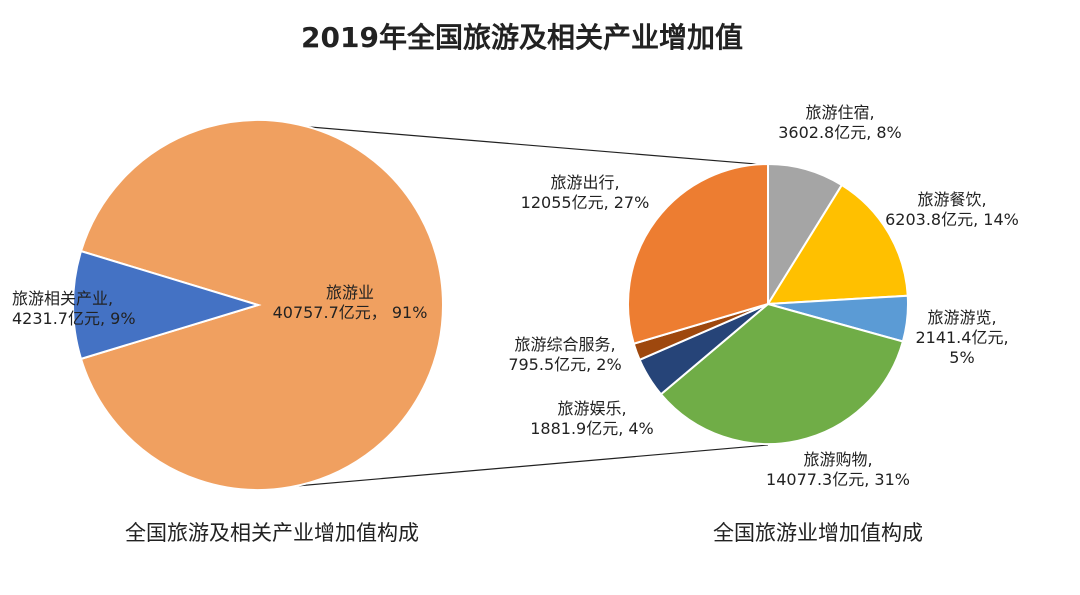 The image size is (1080, 595). I want to click on data-label-line: 旅游游览,, so click(961, 317).